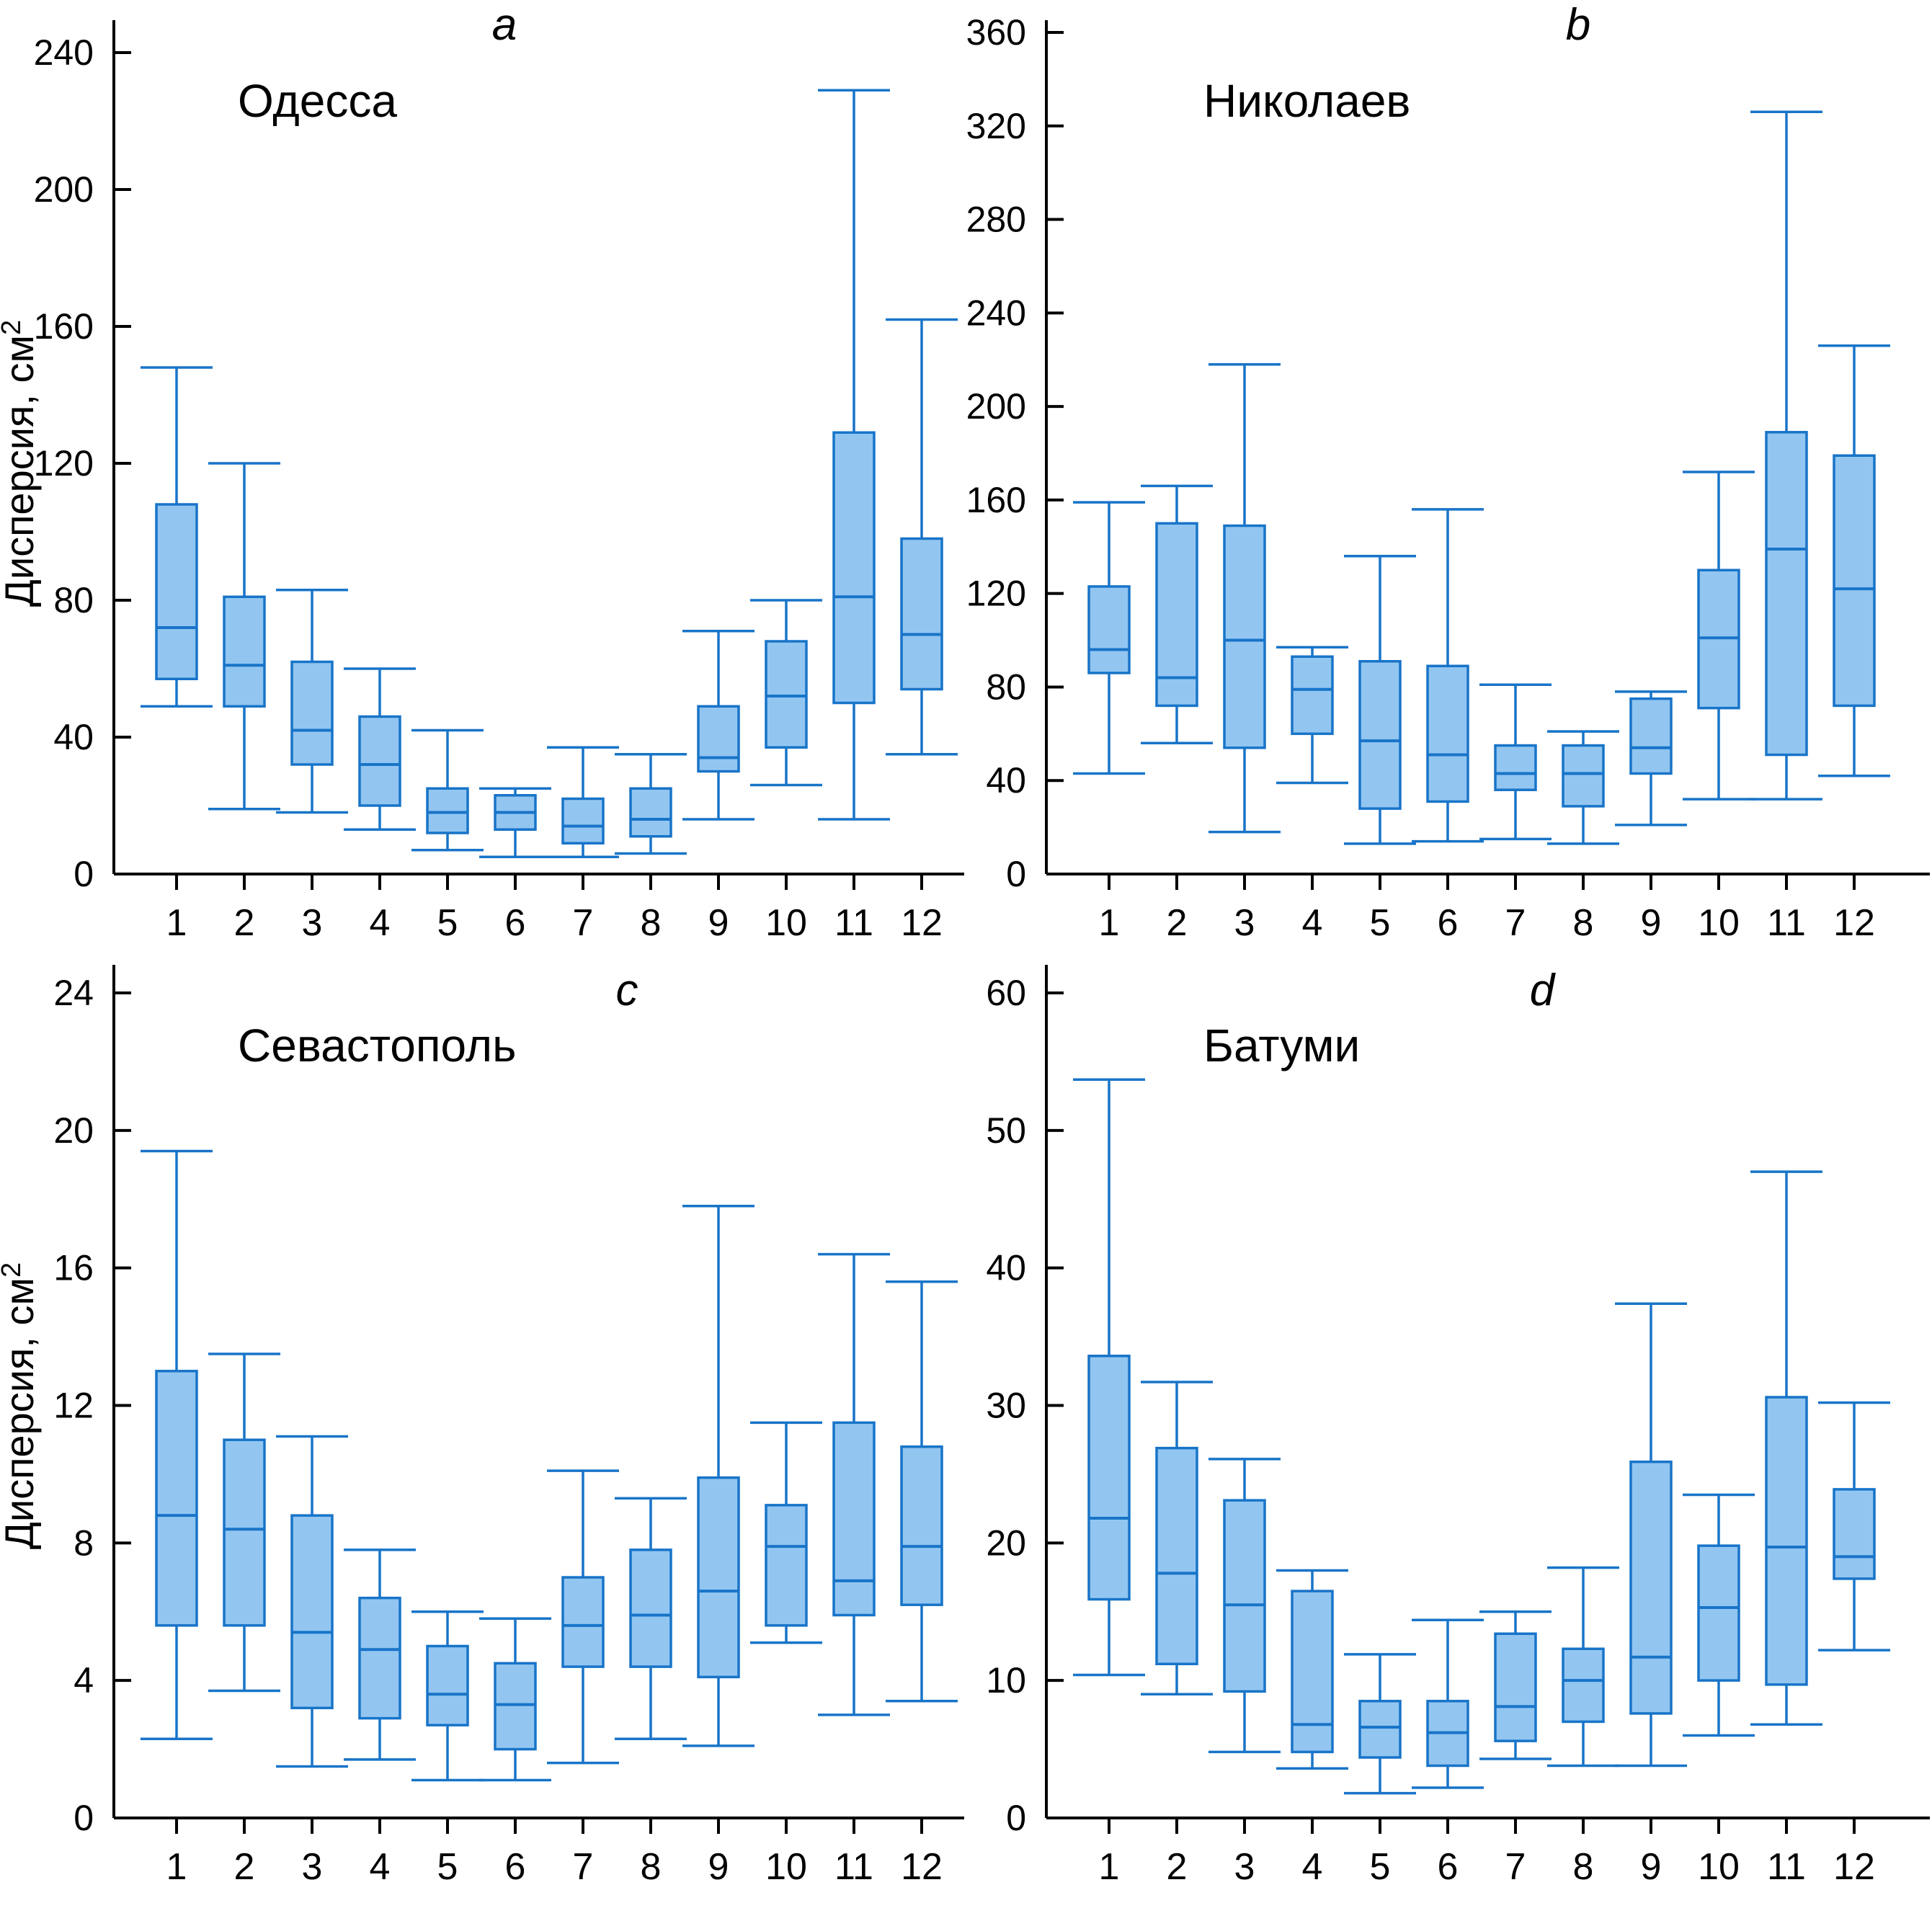 The height and width of the screenshot is (1921, 1932). What do you see at coordinates (1006, 1680) in the screenshot?
I see `y-tick-label: 10` at bounding box center [1006, 1680].